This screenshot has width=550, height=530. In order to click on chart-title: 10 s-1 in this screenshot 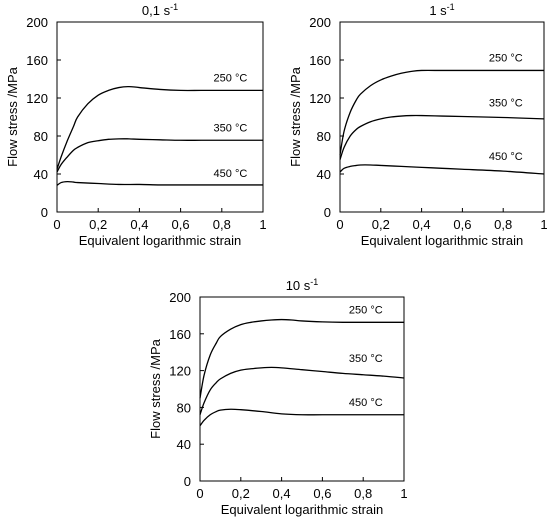, I will do `click(302, 285)`.